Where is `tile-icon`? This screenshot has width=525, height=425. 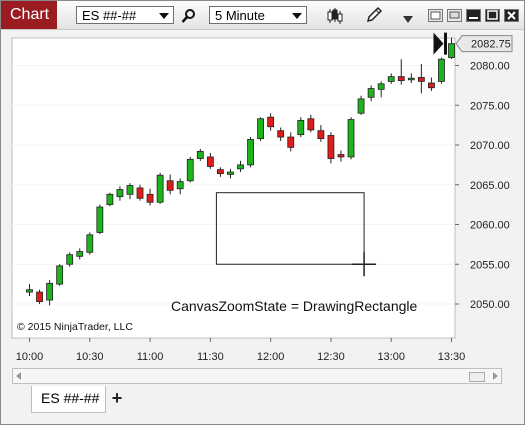
tile-icon is located at coordinates (435, 15).